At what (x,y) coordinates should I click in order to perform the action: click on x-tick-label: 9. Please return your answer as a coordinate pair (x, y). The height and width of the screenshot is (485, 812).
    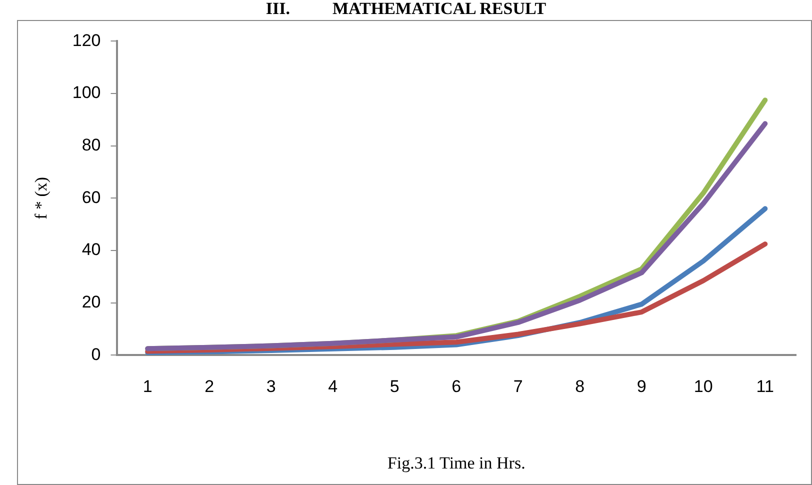
    Looking at the image, I should click on (641, 386).